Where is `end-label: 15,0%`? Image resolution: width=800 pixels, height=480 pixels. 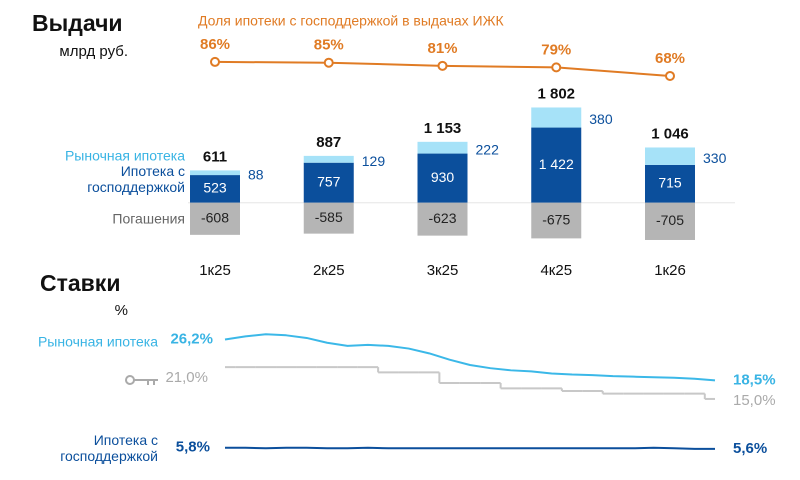 end-label: 15,0% is located at coordinates (754, 400).